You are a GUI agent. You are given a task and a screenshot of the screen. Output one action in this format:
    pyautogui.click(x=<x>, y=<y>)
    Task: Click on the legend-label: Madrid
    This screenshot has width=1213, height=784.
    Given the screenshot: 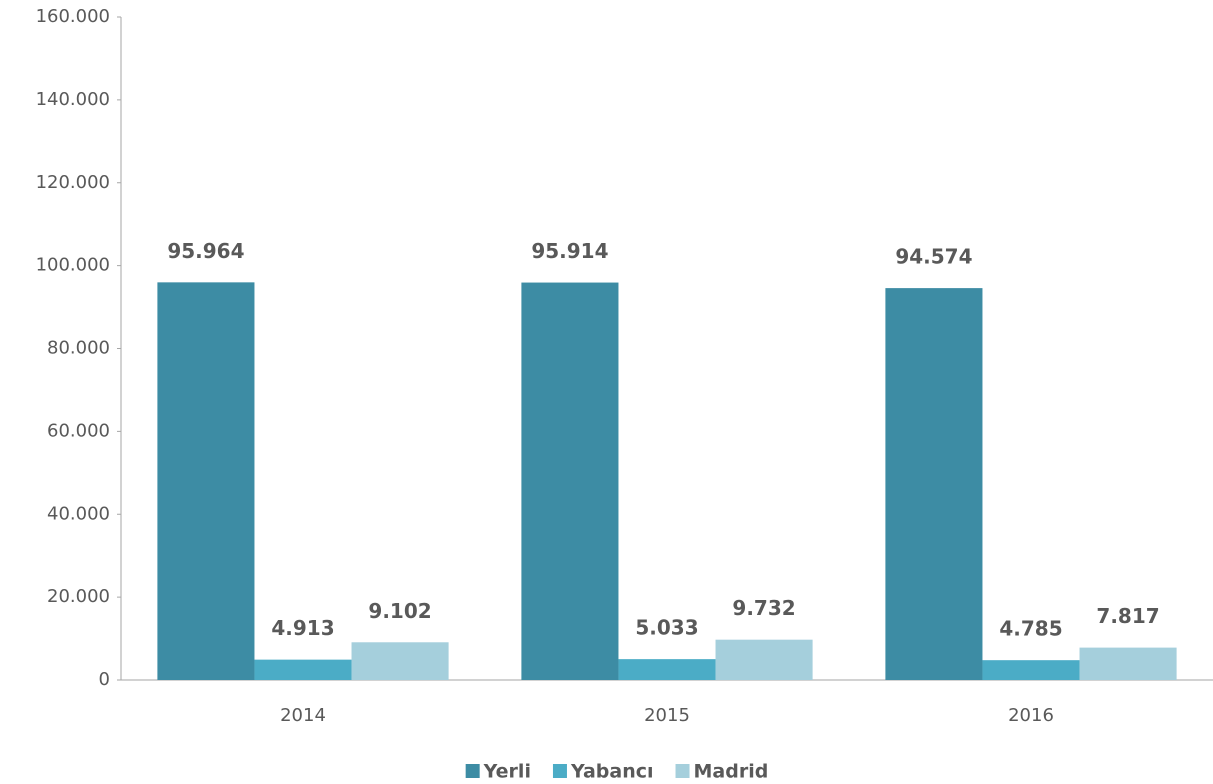 What is the action you would take?
    pyautogui.click(x=731, y=772)
    